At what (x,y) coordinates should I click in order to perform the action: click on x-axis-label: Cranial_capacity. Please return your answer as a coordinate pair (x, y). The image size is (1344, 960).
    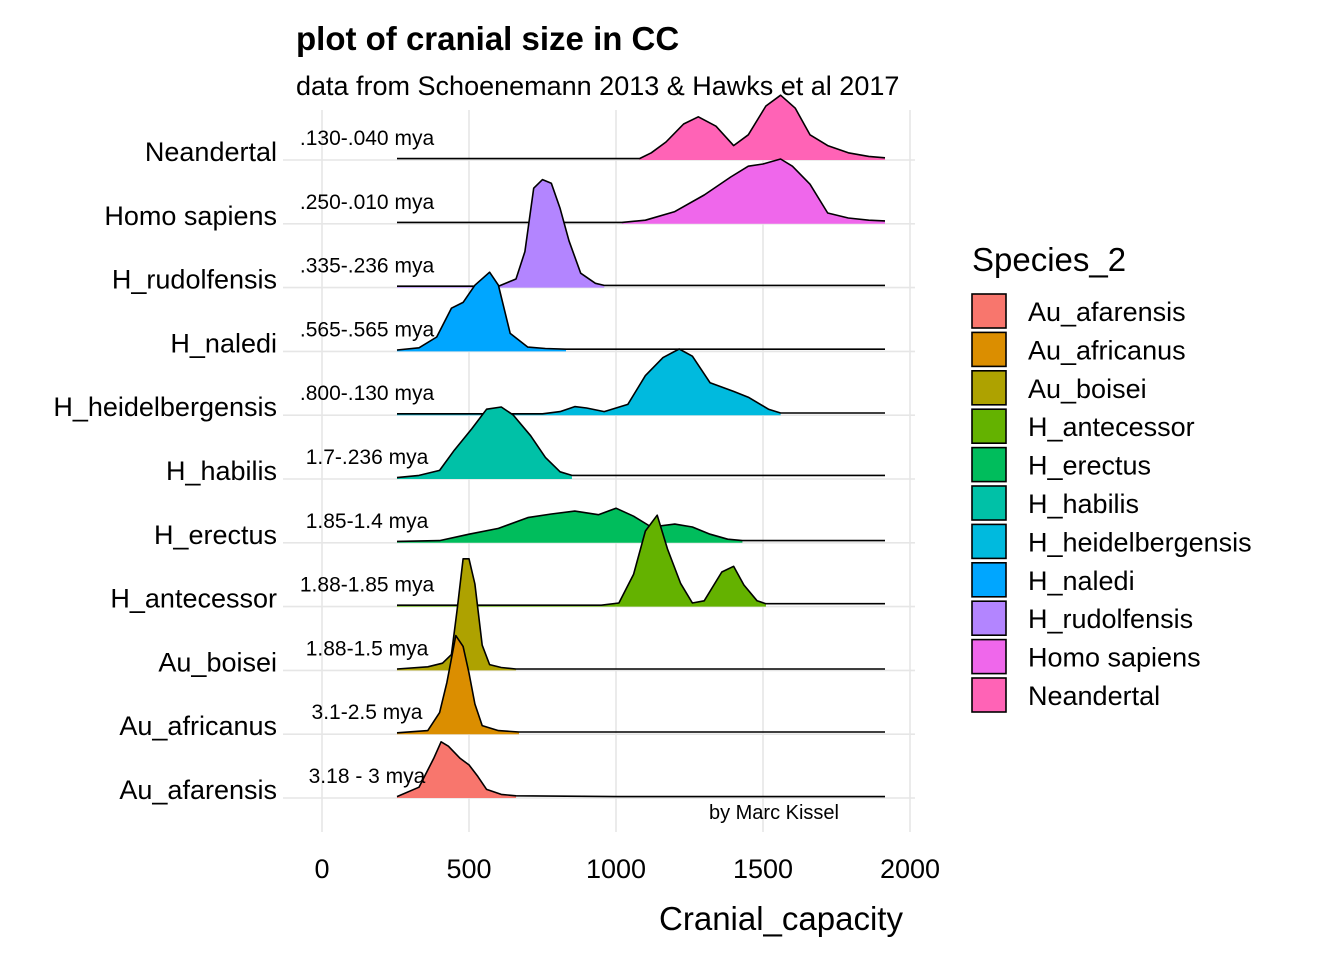
    Looking at the image, I should click on (781, 918).